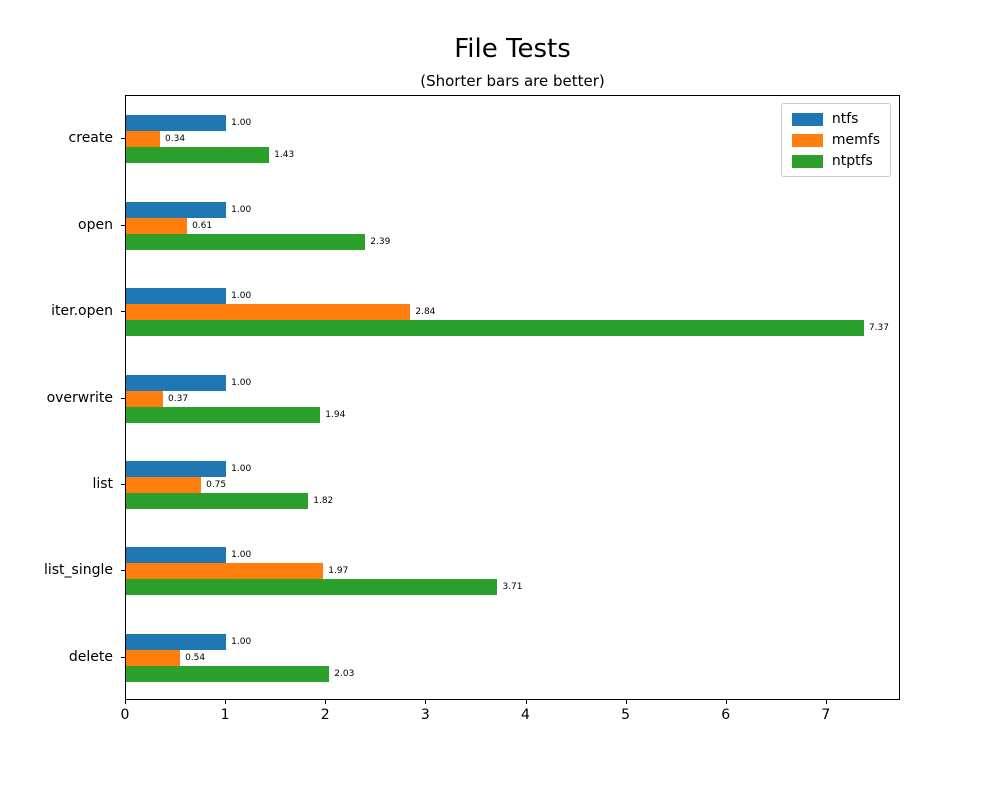 The image size is (1000, 800). I want to click on legend-item-ntptfs: ntptfs, so click(835, 161).